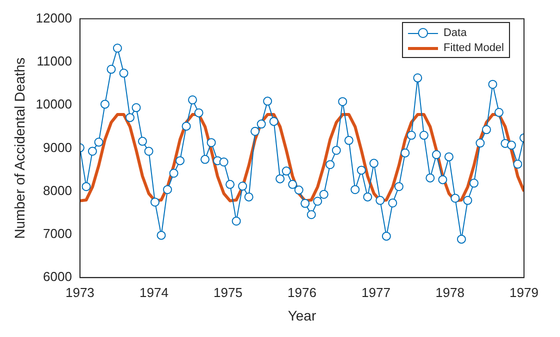  I want to click on x-tick-label: 1973, so click(79, 292).